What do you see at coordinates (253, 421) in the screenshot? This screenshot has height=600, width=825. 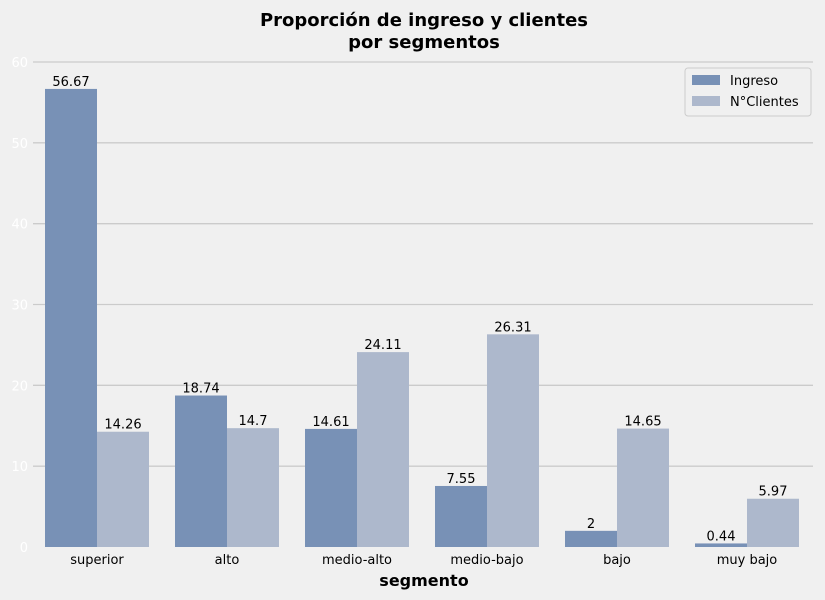 I see `value-label-n-clientes-alto: 14.7` at bounding box center [253, 421].